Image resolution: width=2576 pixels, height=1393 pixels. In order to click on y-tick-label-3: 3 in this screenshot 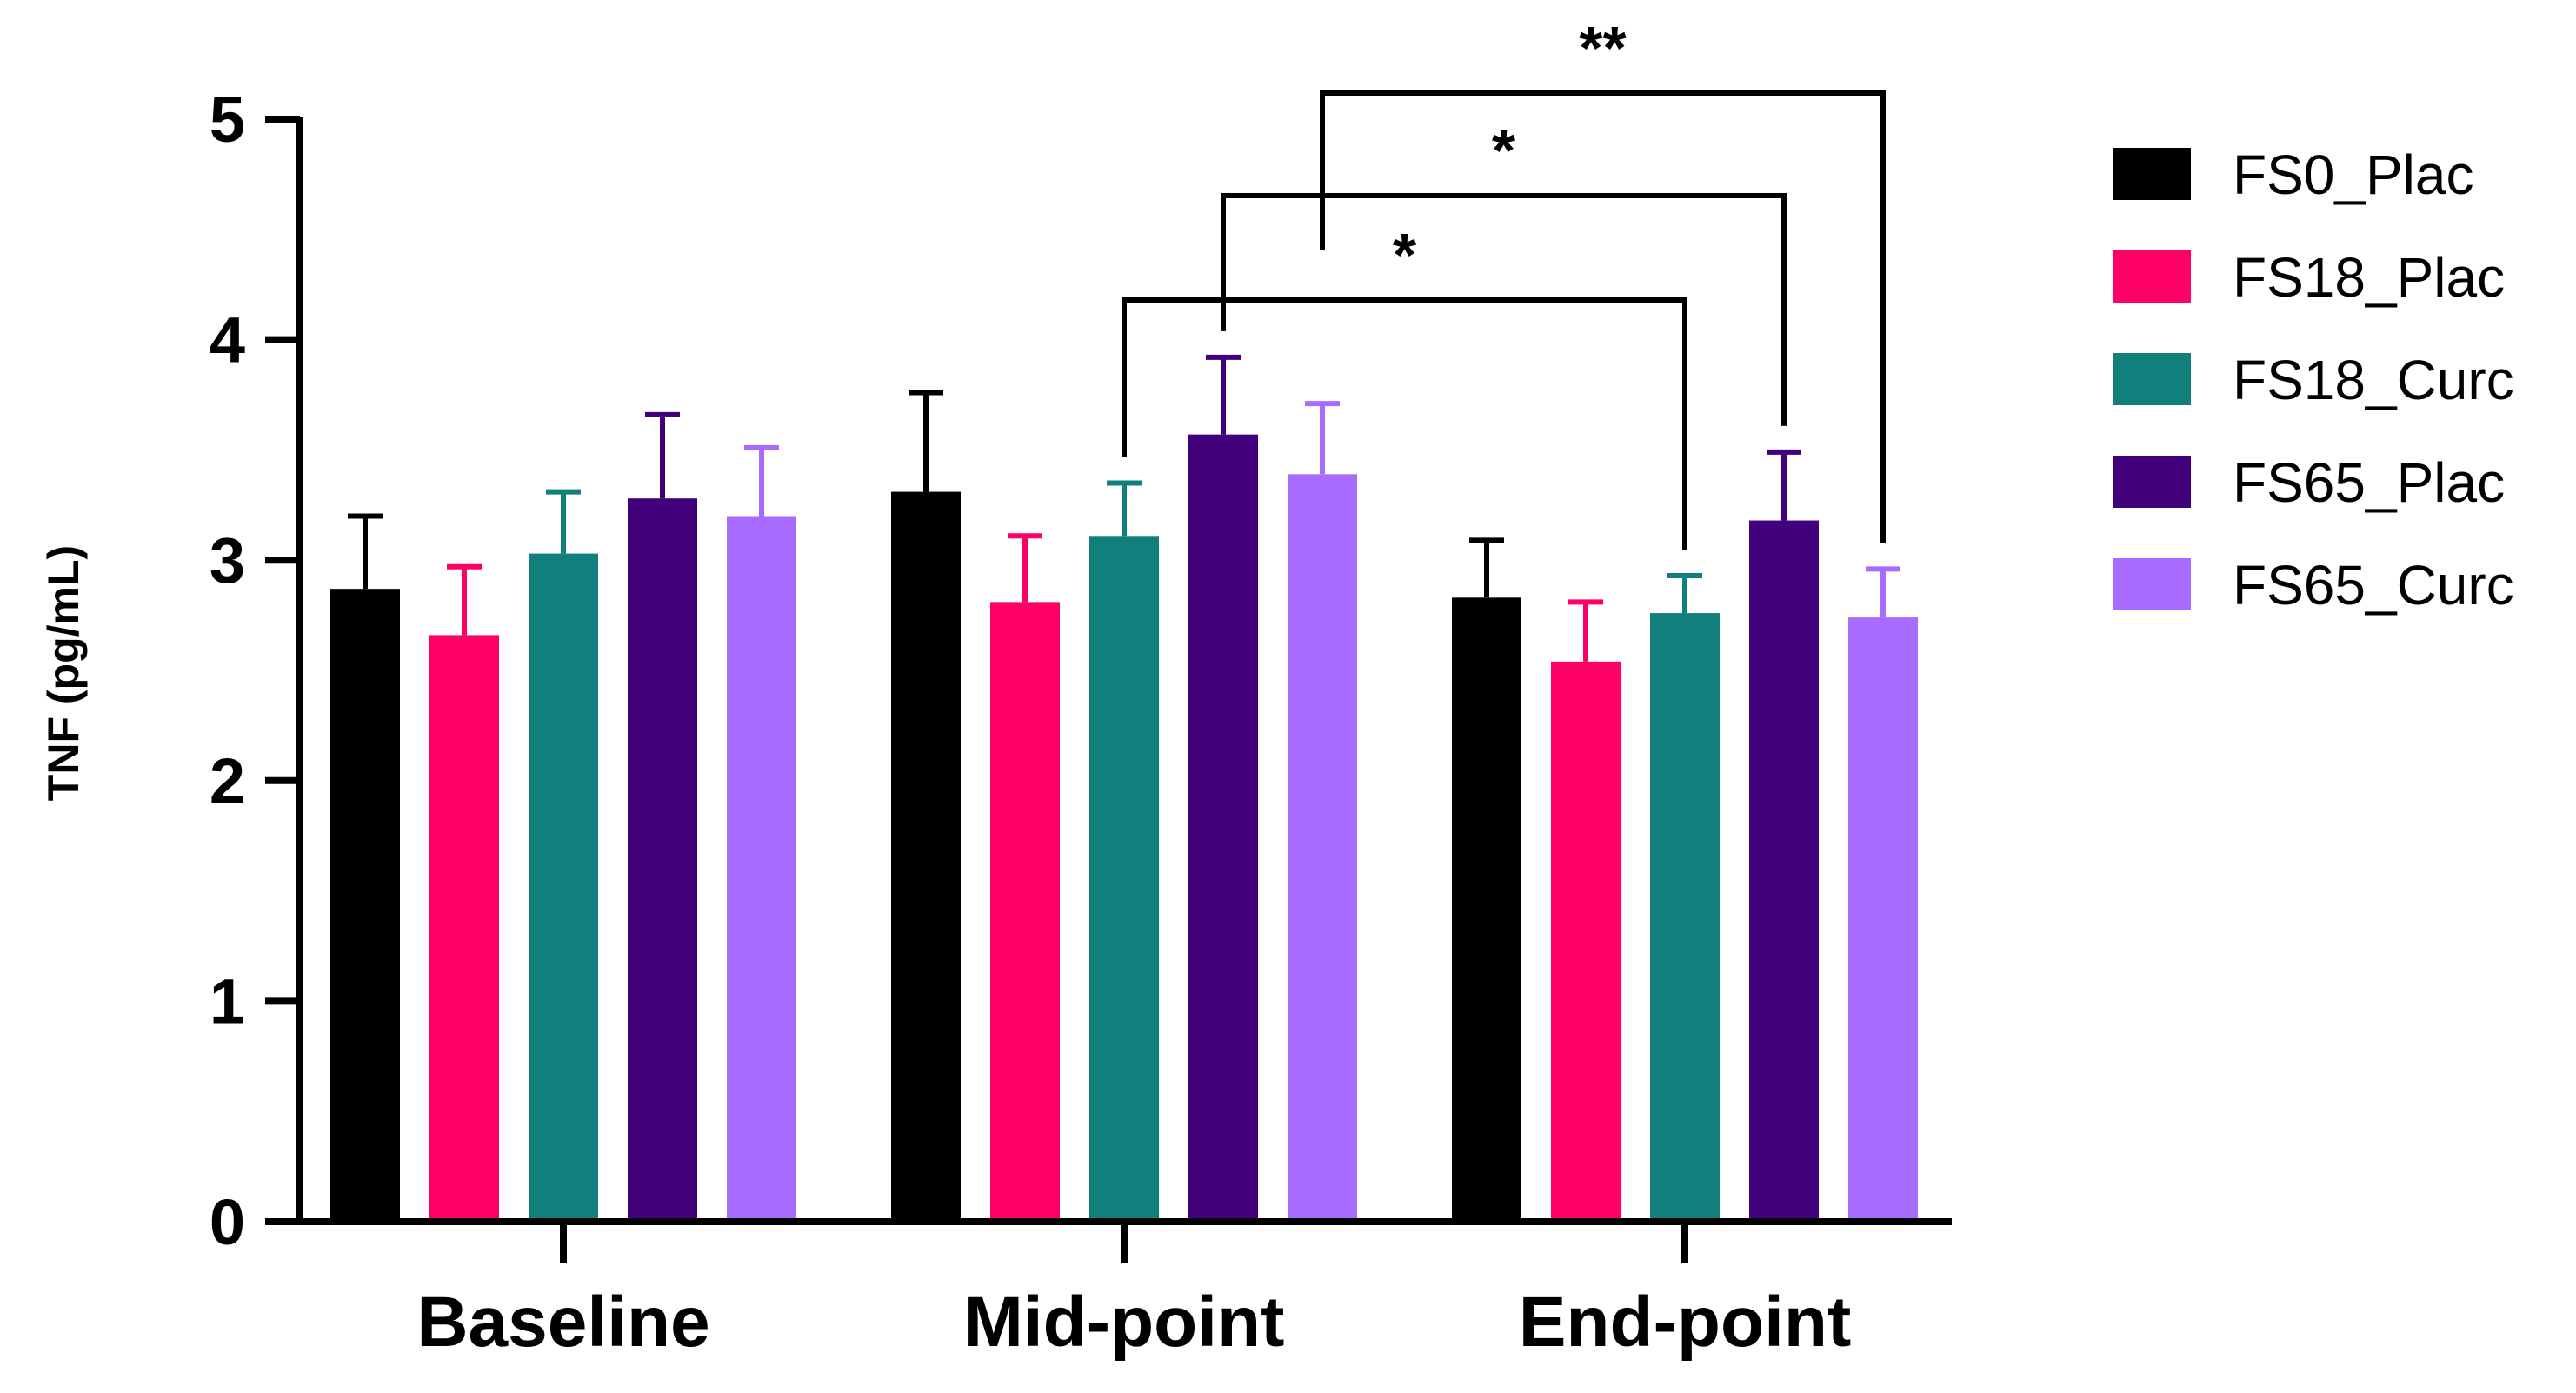, I will do `click(227, 560)`.